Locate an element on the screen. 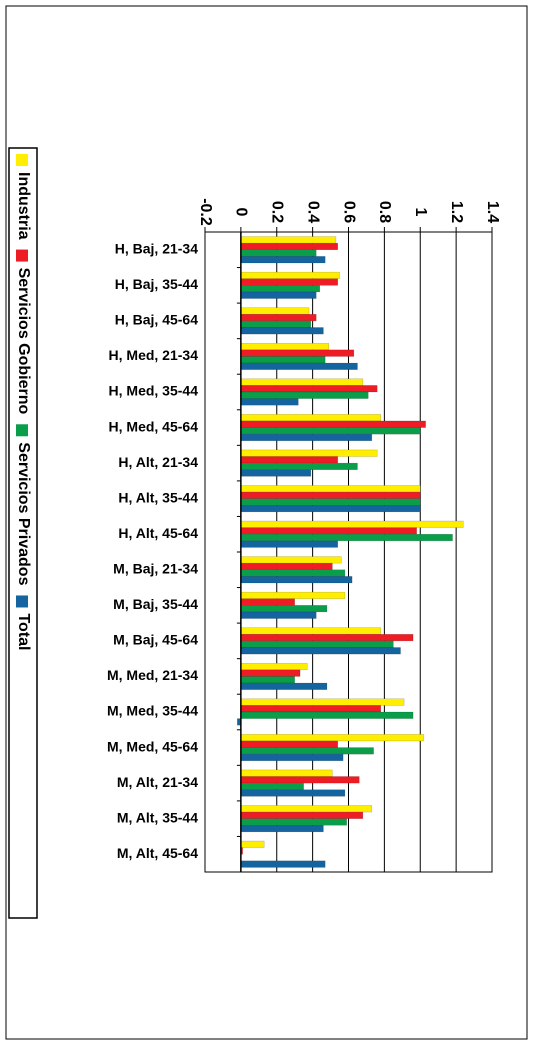 This screenshot has width=533, height=1045. x-tick-label: 0.4 is located at coordinates (312, 212).